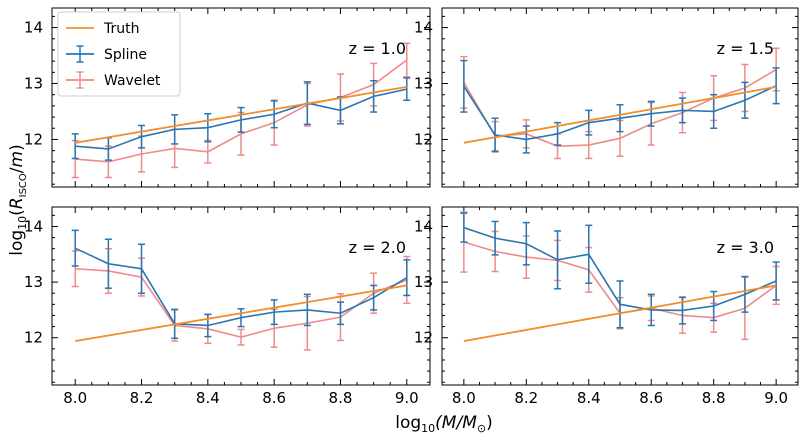  Describe the element at coordinates (745, 247) in the screenshot. I see `panel-label: z = 3.0` at that location.